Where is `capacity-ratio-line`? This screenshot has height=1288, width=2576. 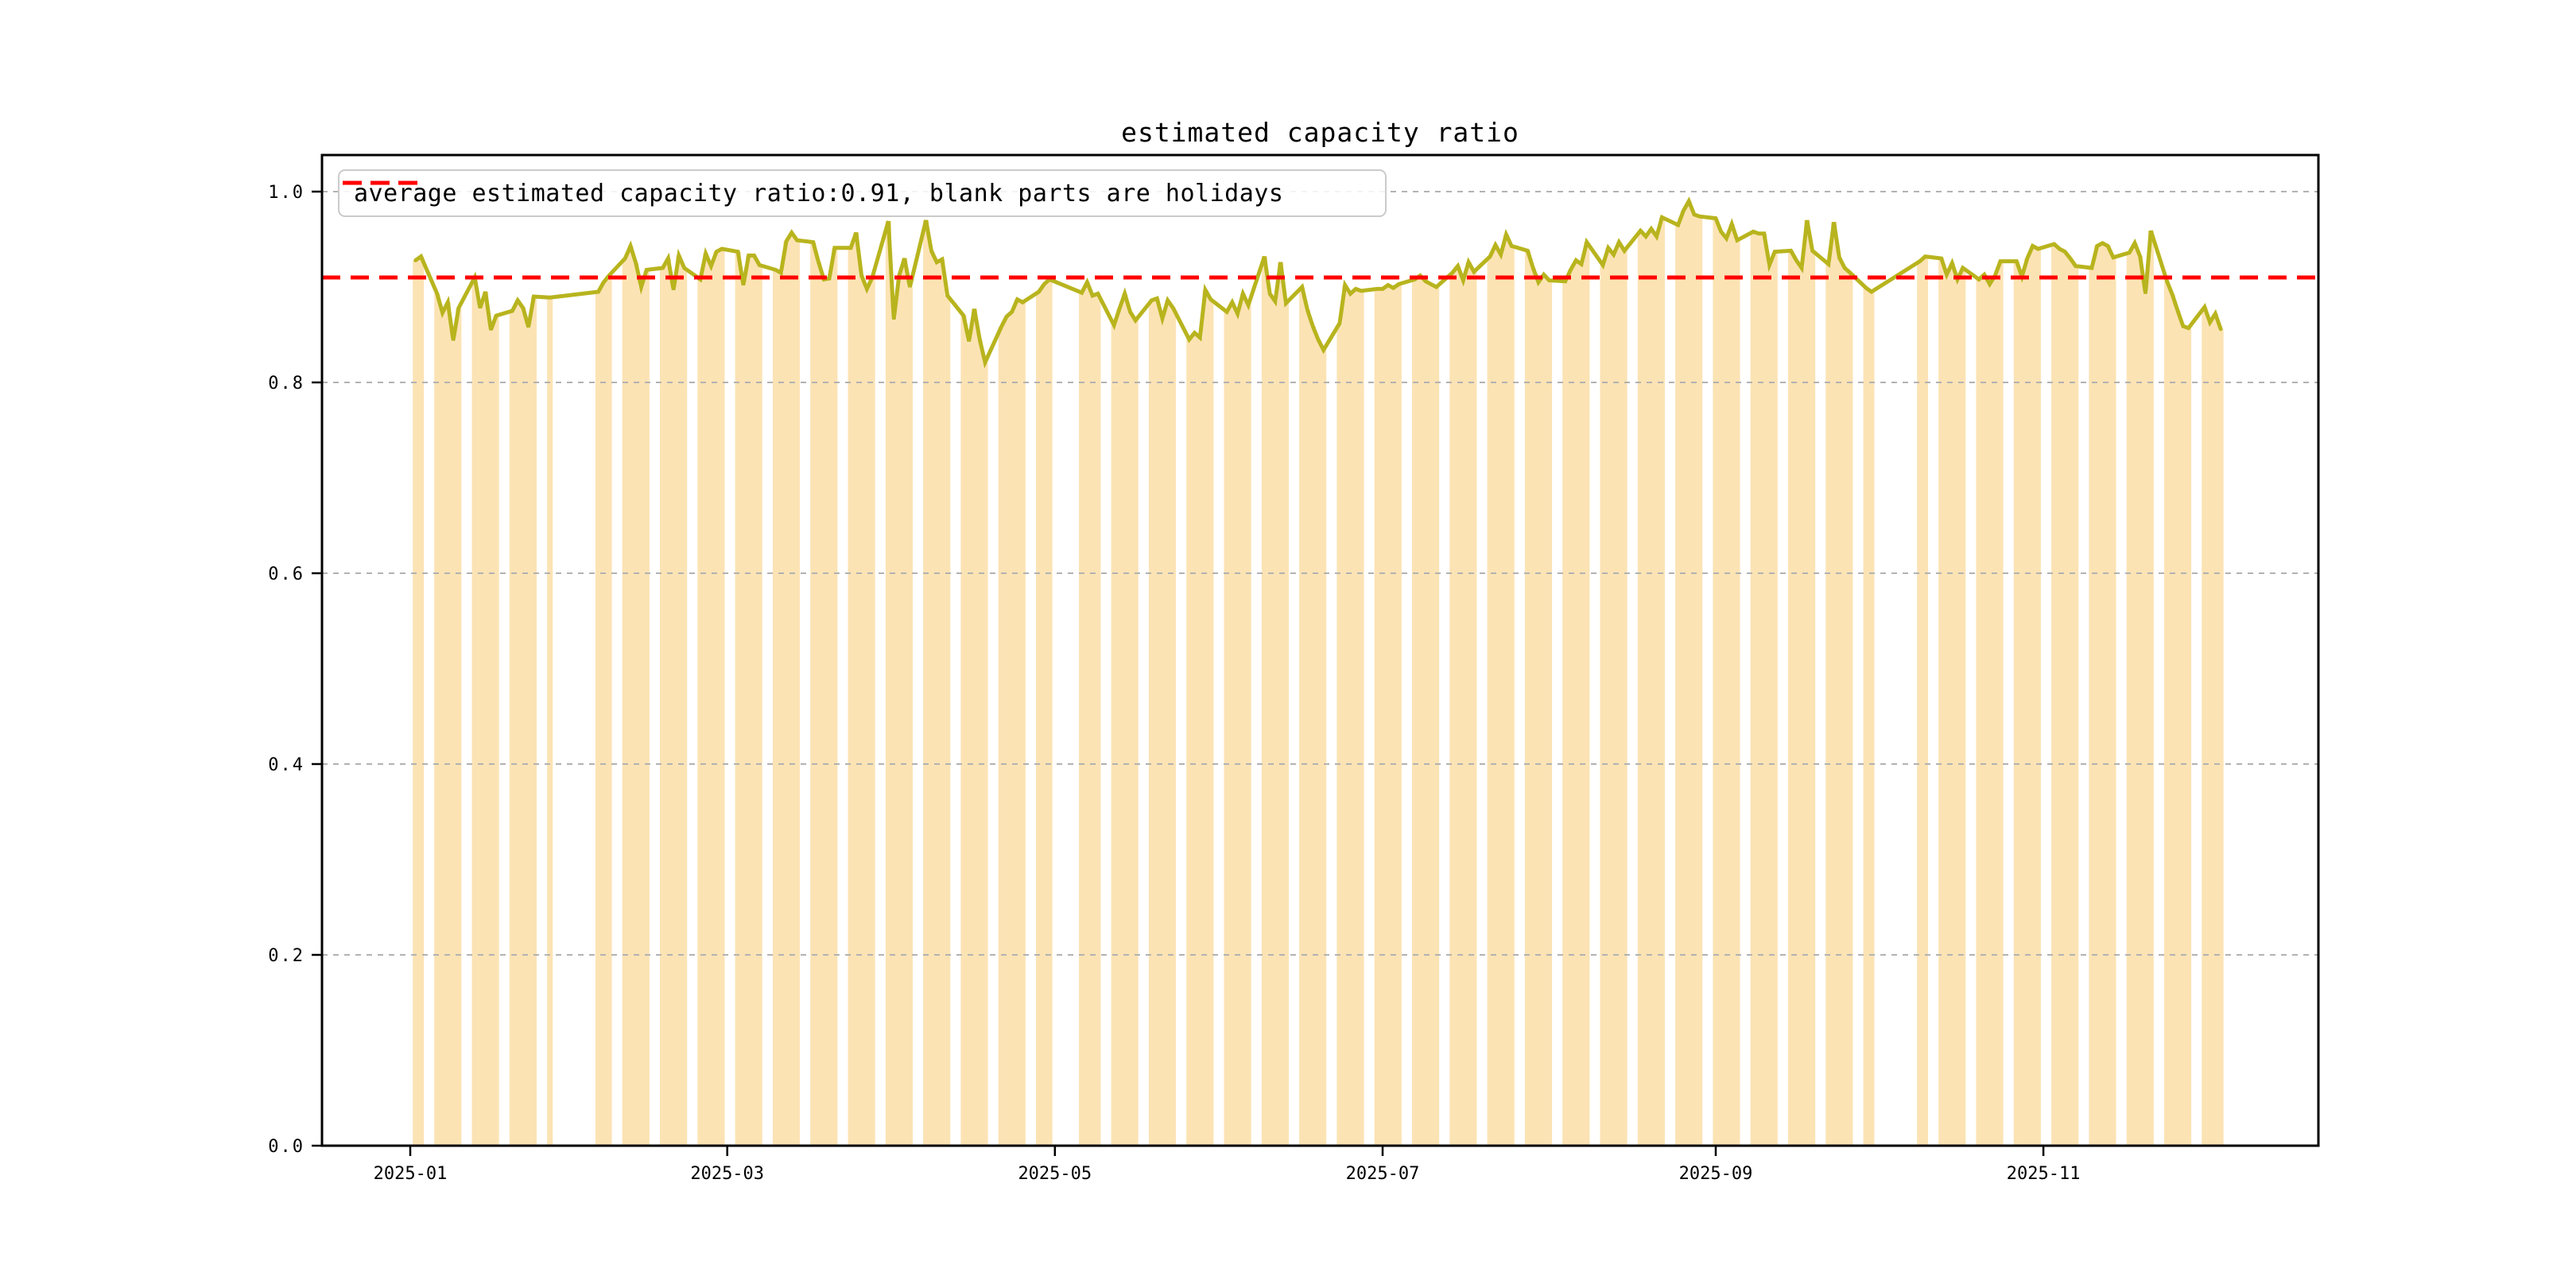
capacity-ratio-line is located at coordinates (1318, 282).